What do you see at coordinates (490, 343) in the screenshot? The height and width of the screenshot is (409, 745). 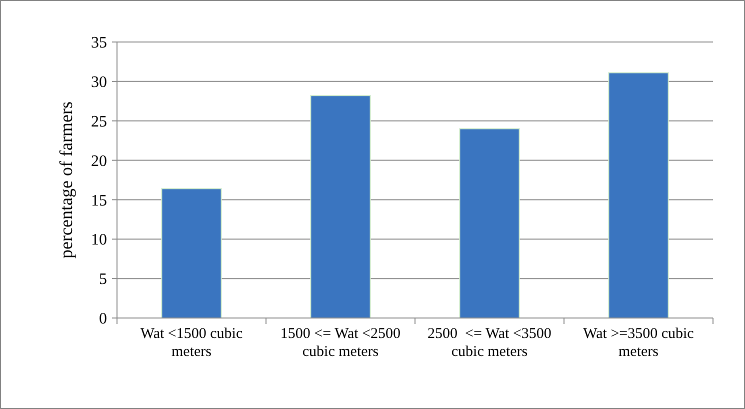 I see `x-tick-label: 2500 <= Wat <3500 cubic meters` at bounding box center [490, 343].